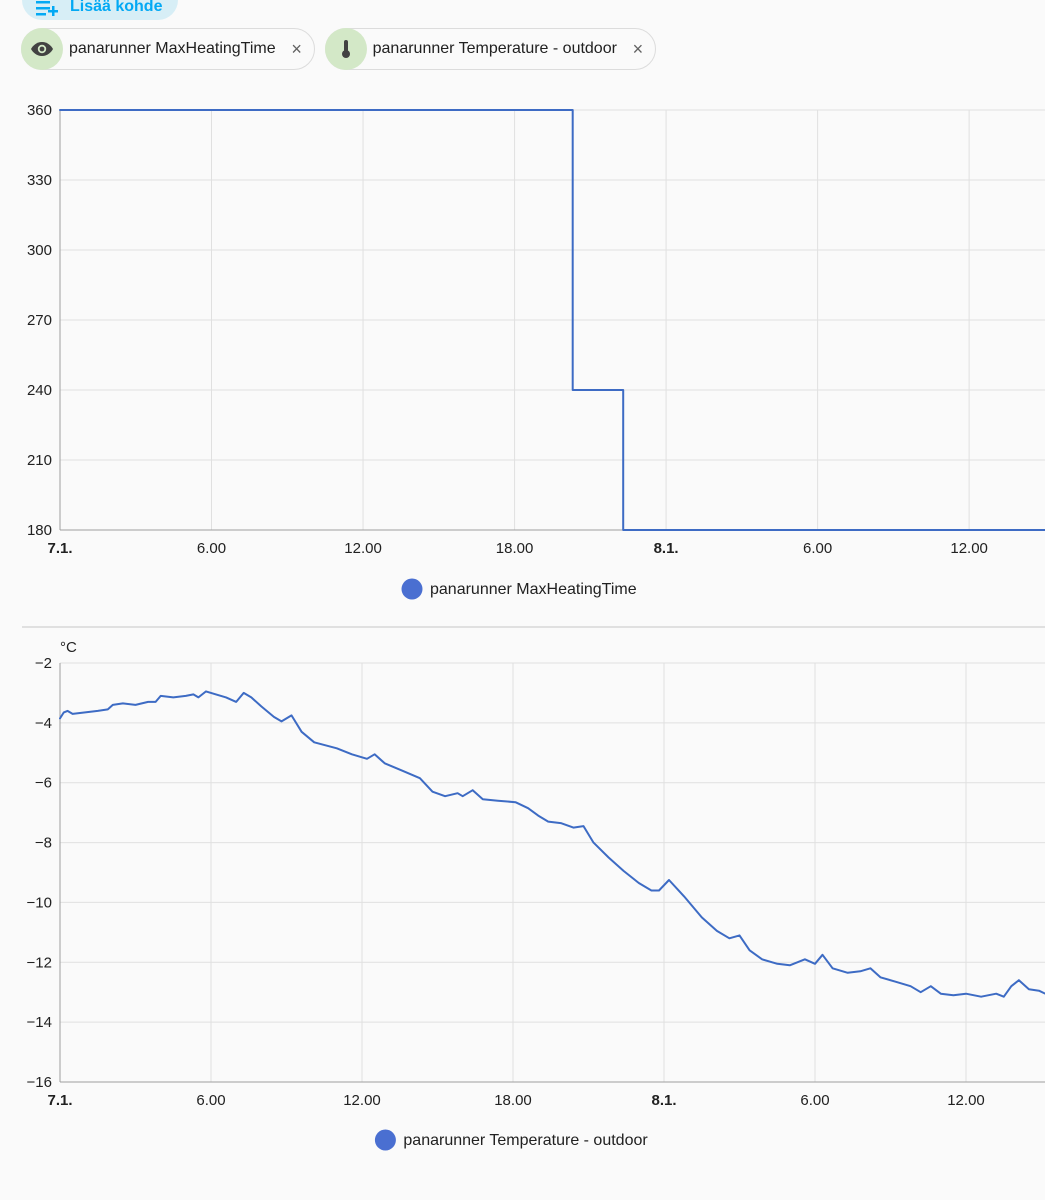 This screenshot has width=1045, height=1200. I want to click on entity-chip-max-heating-time: panarunner MaxHeatingTime ×, so click(168, 49).